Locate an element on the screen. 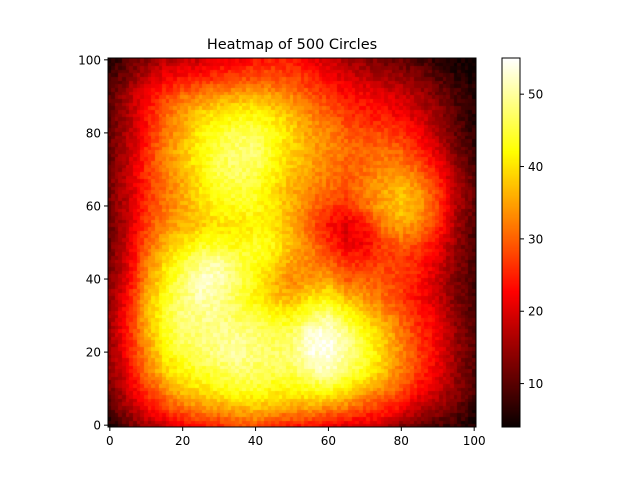 The height and width of the screenshot is (480, 640). colorbar-axis: 10 20 30 40 50 is located at coordinates (531, 239).